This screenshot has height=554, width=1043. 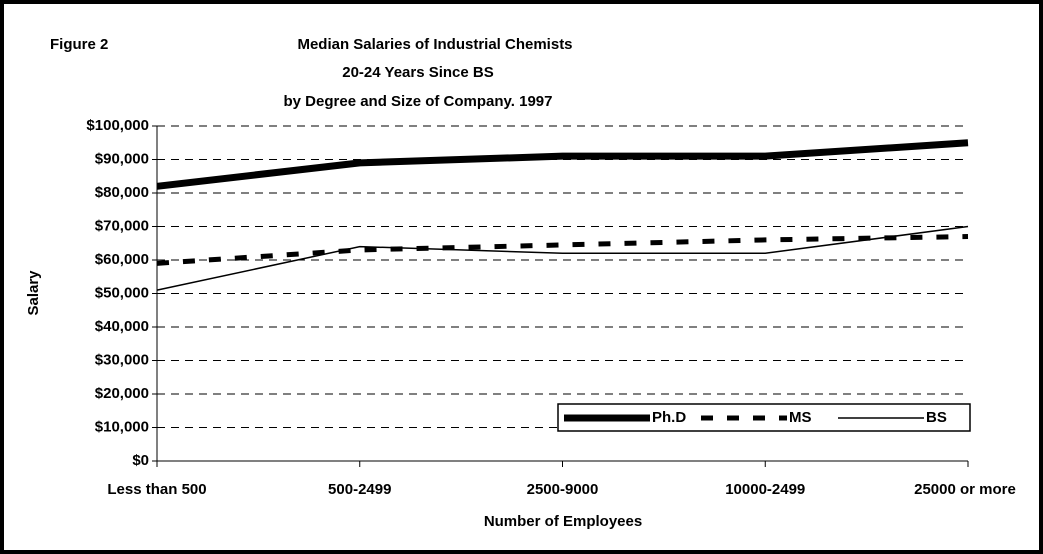 What do you see at coordinates (965, 489) in the screenshot?
I see `x-tick-label: 25000 or more` at bounding box center [965, 489].